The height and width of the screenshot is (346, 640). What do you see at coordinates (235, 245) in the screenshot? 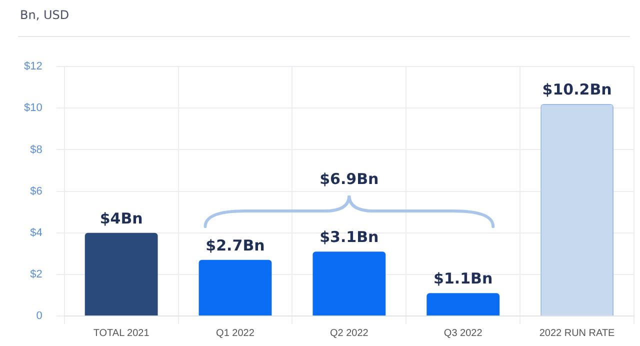
I see `data-label: $2.7Bn` at bounding box center [235, 245].